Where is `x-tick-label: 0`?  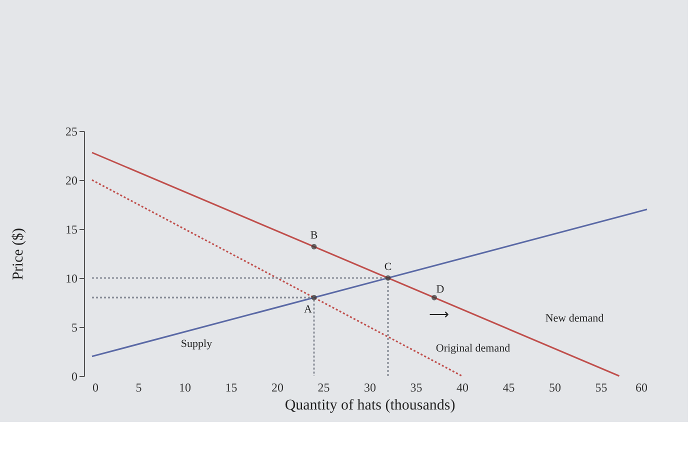 x-tick-label: 0 is located at coordinates (95, 387).